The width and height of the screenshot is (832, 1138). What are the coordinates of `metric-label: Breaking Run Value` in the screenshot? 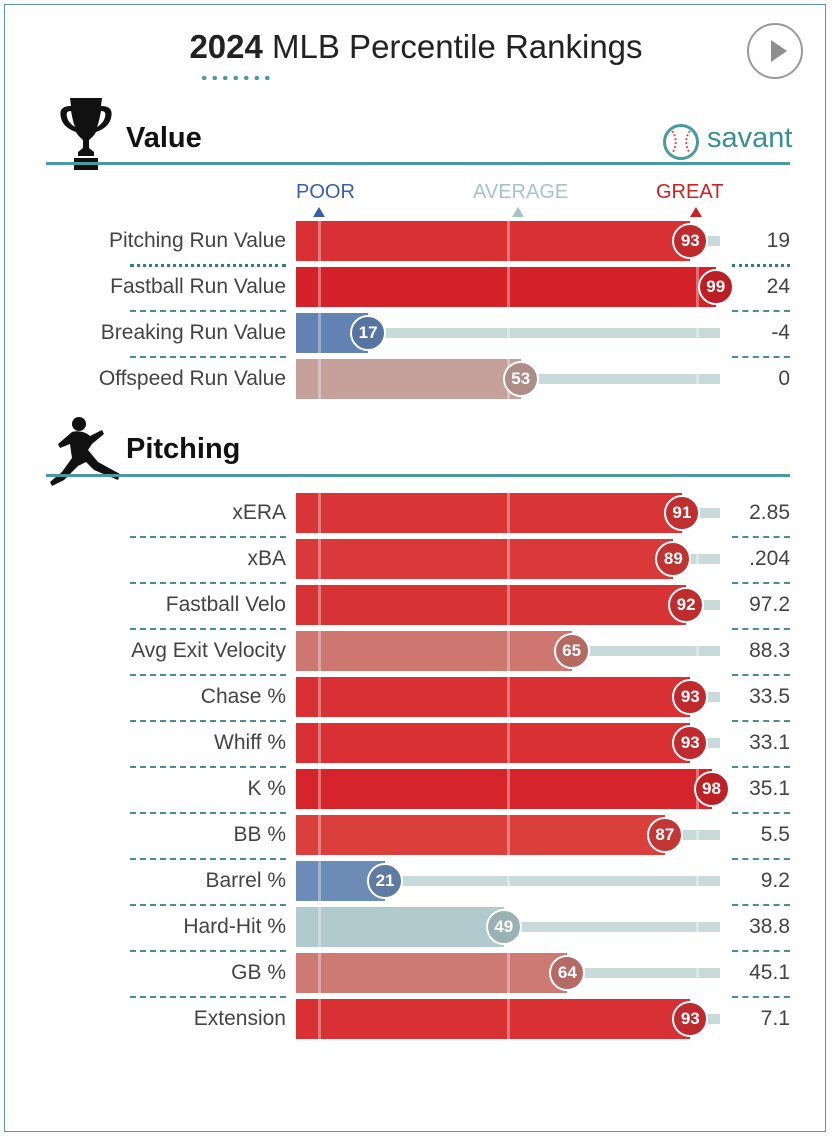 It's located at (193, 332).